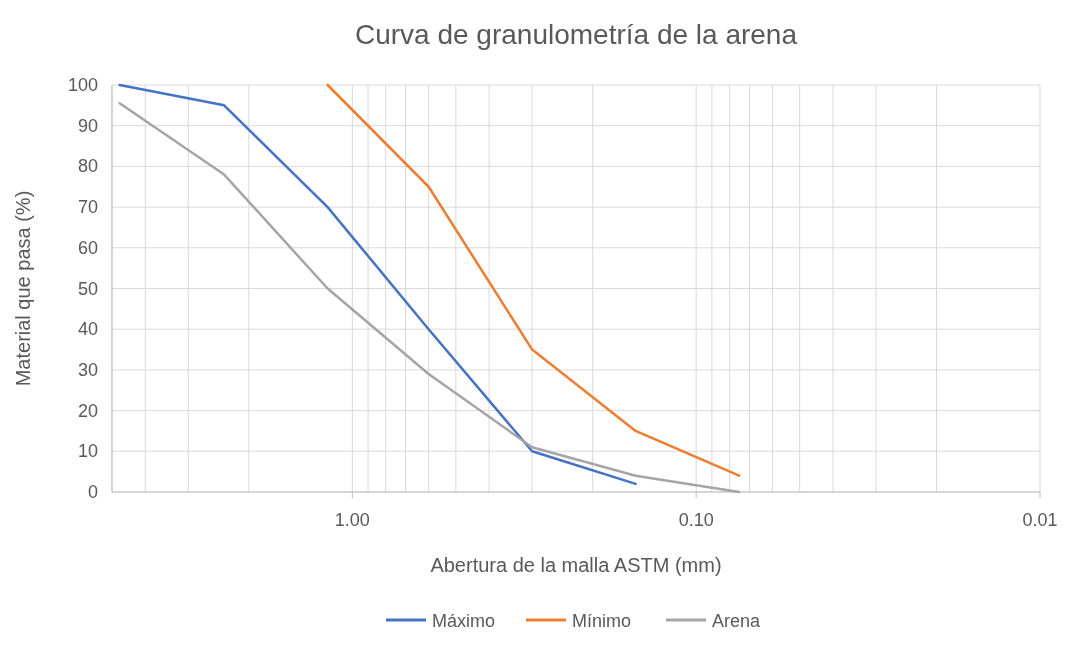 The height and width of the screenshot is (654, 1071). What do you see at coordinates (602, 621) in the screenshot?
I see `legend-label: Mínimo` at bounding box center [602, 621].